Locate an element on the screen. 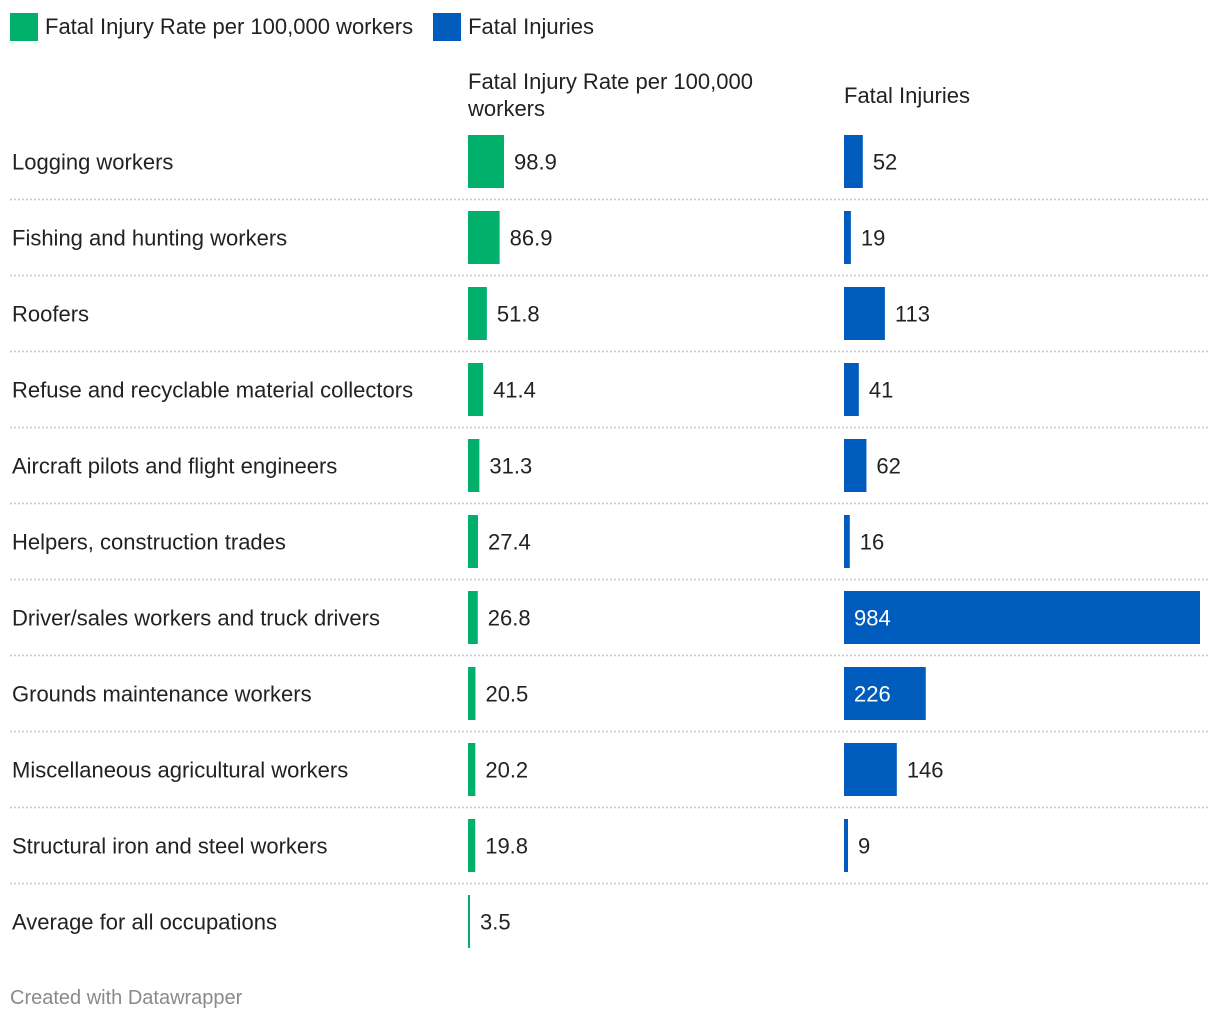 This screenshot has height=1026, width=1220. legend-swatch-rate is located at coordinates (24, 27).